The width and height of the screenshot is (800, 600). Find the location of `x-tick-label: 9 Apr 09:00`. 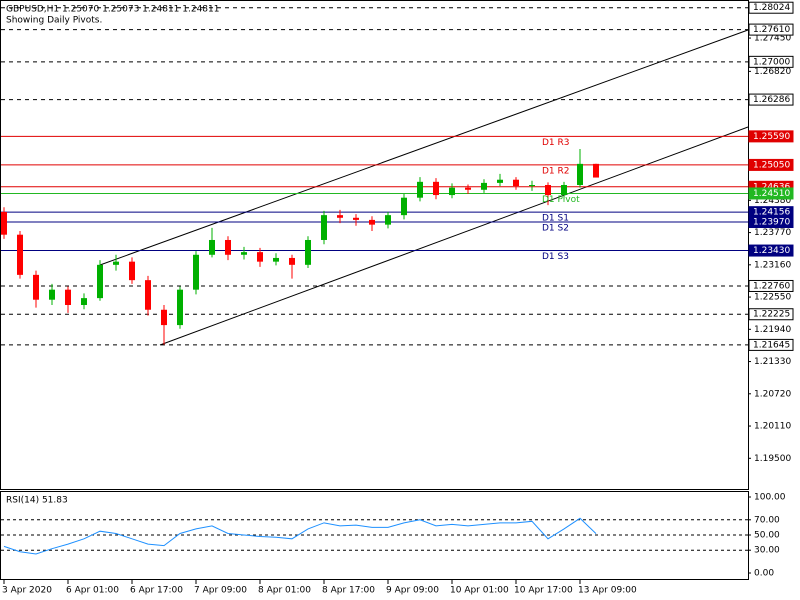

x-tick-label: 9 Apr 09:00 is located at coordinates (412, 591).